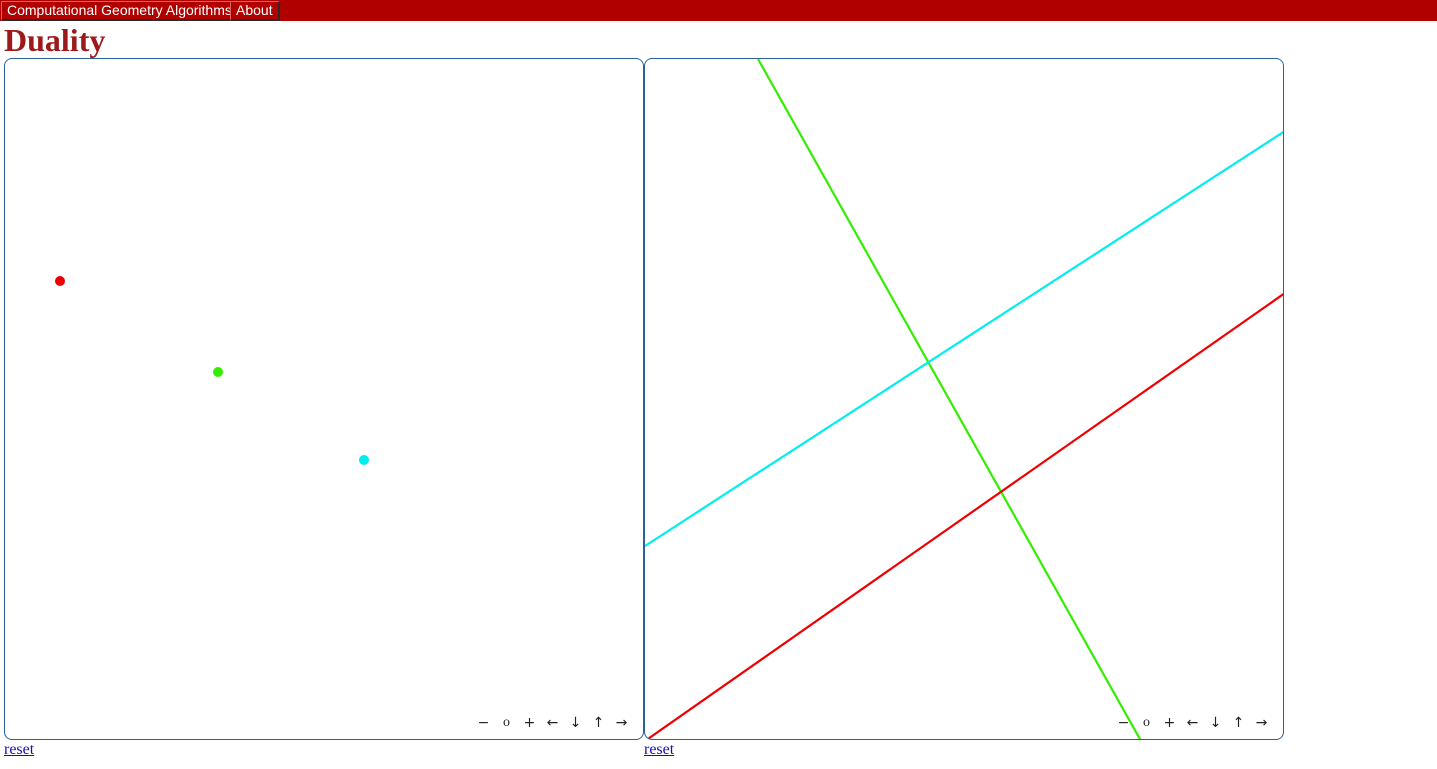 The width and height of the screenshot is (1437, 769). Describe the element at coordinates (718, 10) in the screenshot. I see `menu-bar: Computational Geometry Algorithms About` at that location.